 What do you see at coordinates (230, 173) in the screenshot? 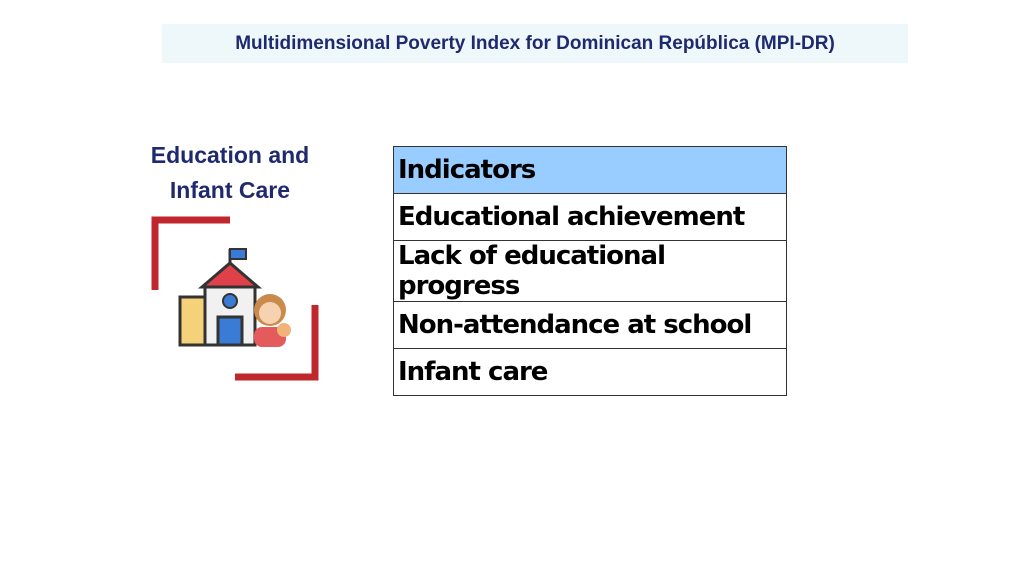
I see `section-title: Education and Infant Care` at bounding box center [230, 173].